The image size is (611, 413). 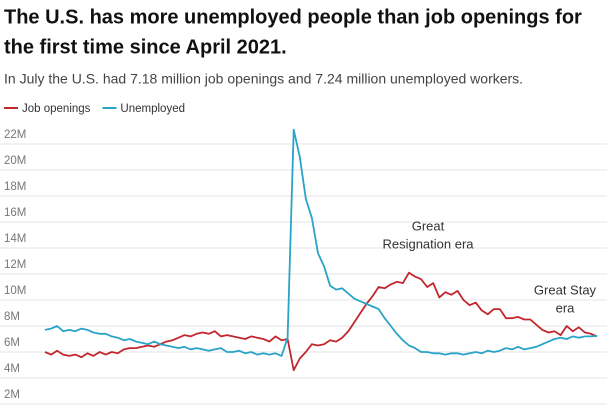 What do you see at coordinates (152, 109) in the screenshot?
I see `legend-label: Unemployed` at bounding box center [152, 109].